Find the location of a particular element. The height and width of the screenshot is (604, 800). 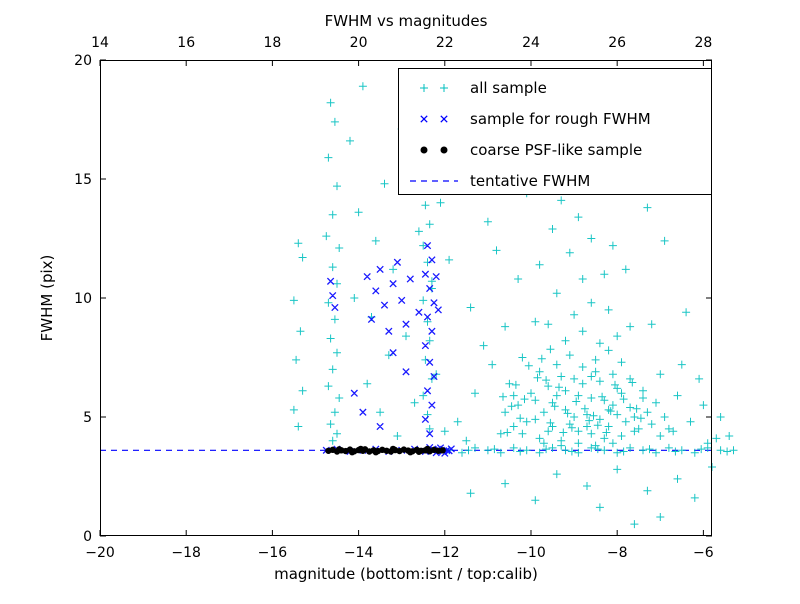

svg-text: −10 is located at coordinates (531, 553).